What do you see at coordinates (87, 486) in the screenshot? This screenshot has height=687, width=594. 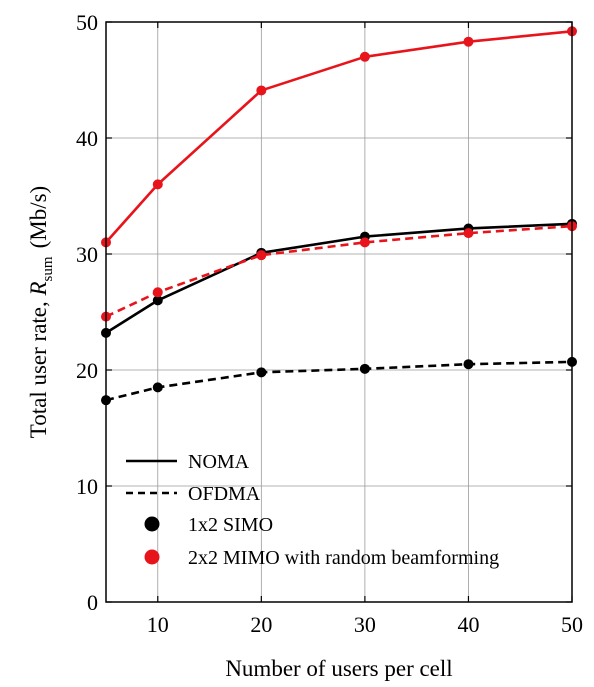 I see `y-tick-label: 10` at bounding box center [87, 486].